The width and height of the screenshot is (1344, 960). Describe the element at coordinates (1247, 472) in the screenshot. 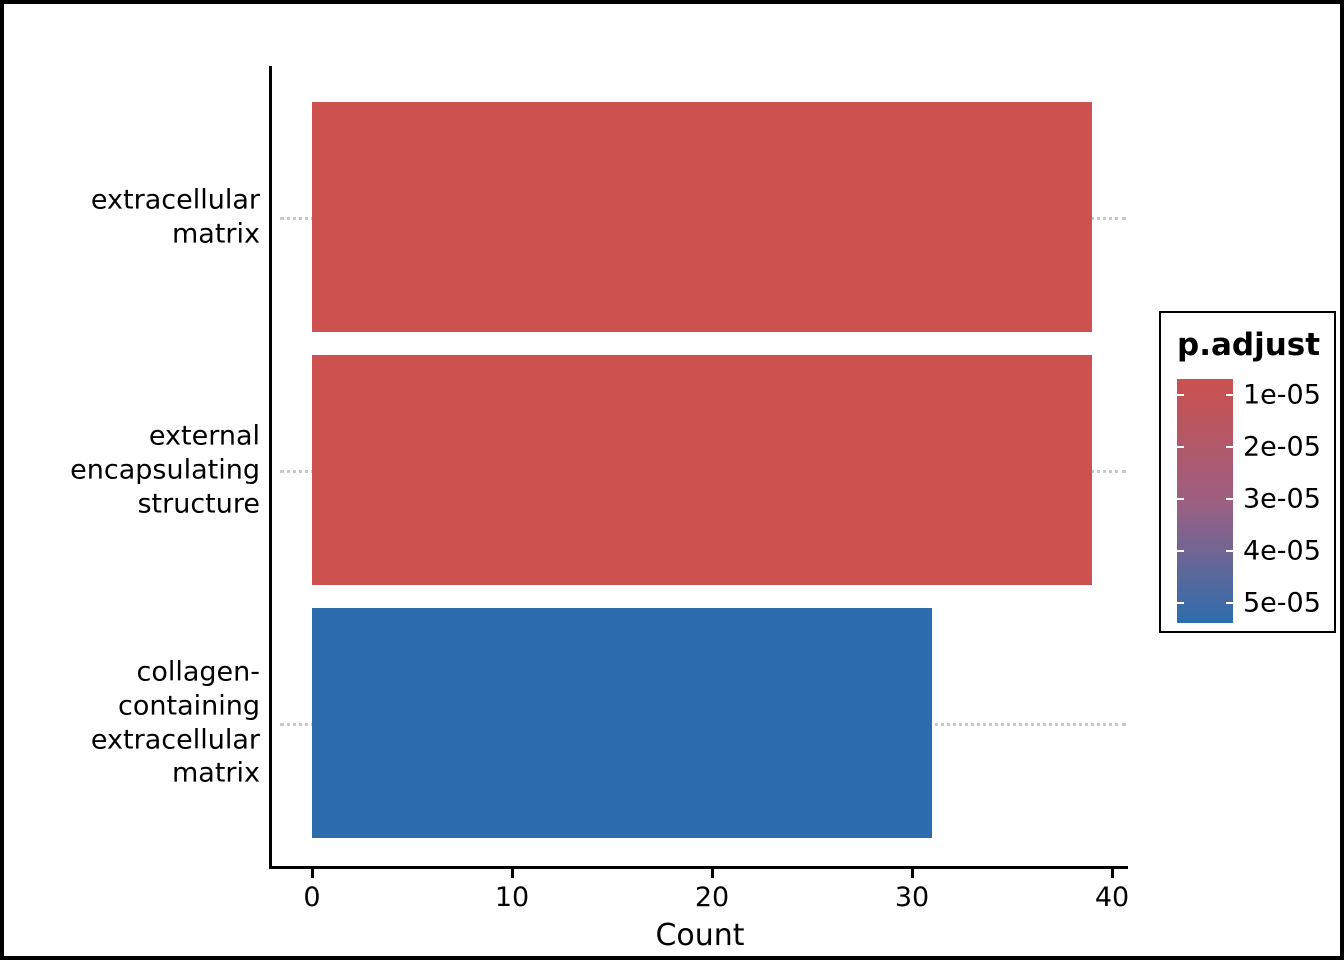

I see `legend: p.adjust 1e-05 2e-05 3e-05 4e-05 5e-05` at that location.